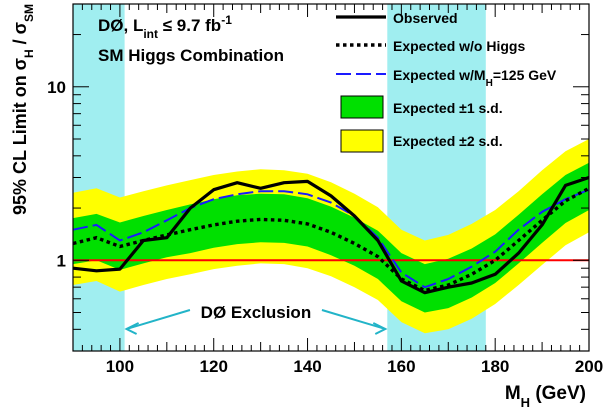 This screenshot has height=407, width=605. Describe the element at coordinates (61, 260) in the screenshot. I see `y-tick-label-1: 1` at that location.